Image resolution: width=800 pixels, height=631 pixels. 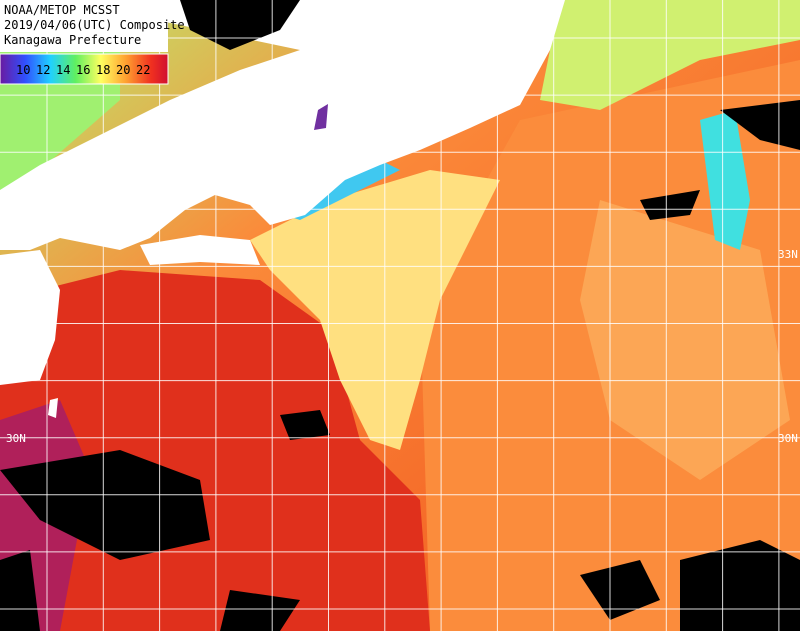 I want to click on header-box, so click(x=84, y=26).